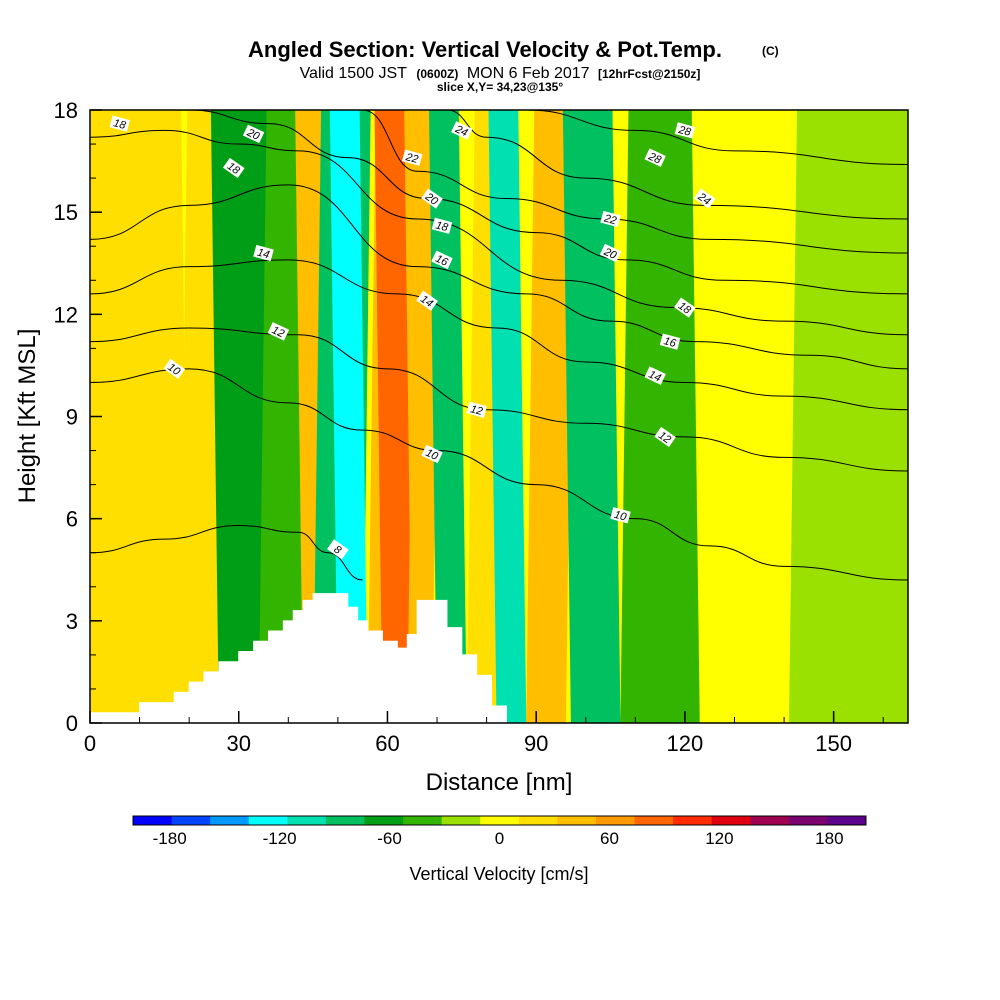 The width and height of the screenshot is (1000, 1000). I want to click on contour-label-text: 14, so click(655, 377).